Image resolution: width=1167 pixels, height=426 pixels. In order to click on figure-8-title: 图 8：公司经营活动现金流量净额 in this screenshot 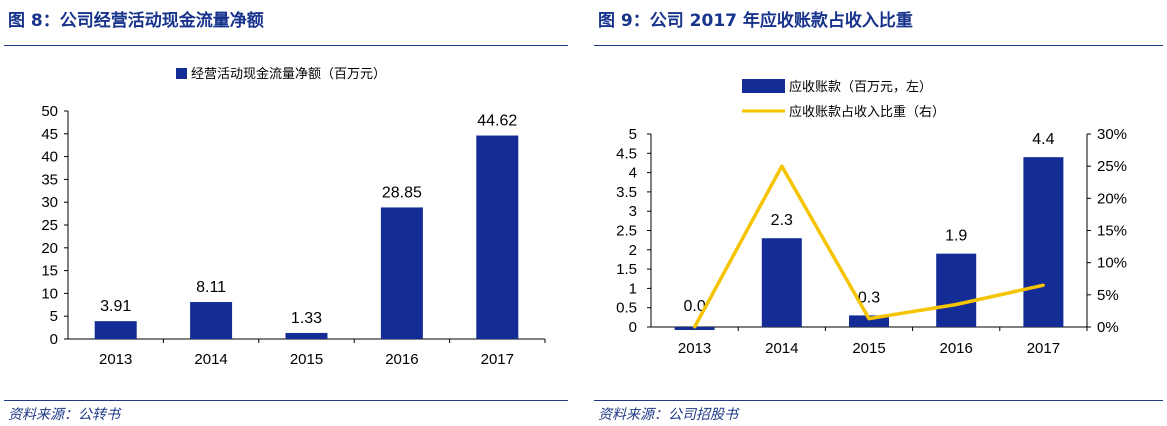, I will do `click(136, 21)`.